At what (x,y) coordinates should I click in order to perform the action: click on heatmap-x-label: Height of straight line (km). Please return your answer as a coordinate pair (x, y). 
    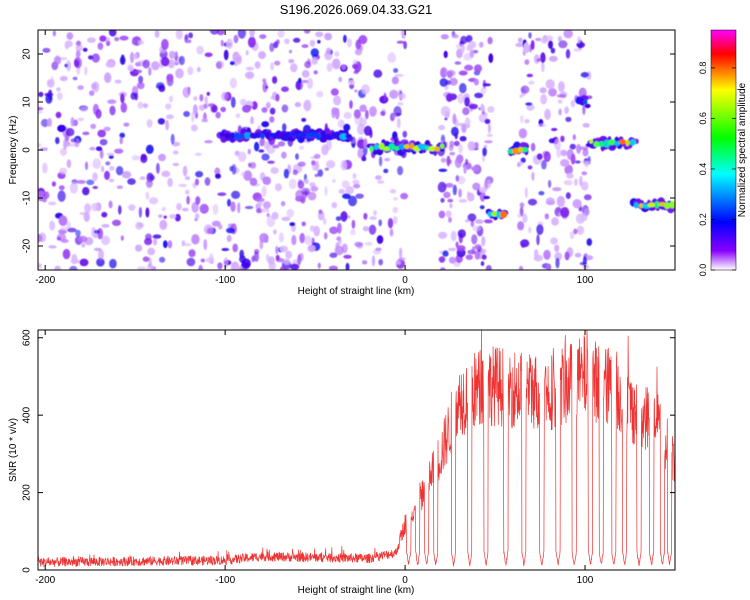
    Looking at the image, I should click on (356, 291).